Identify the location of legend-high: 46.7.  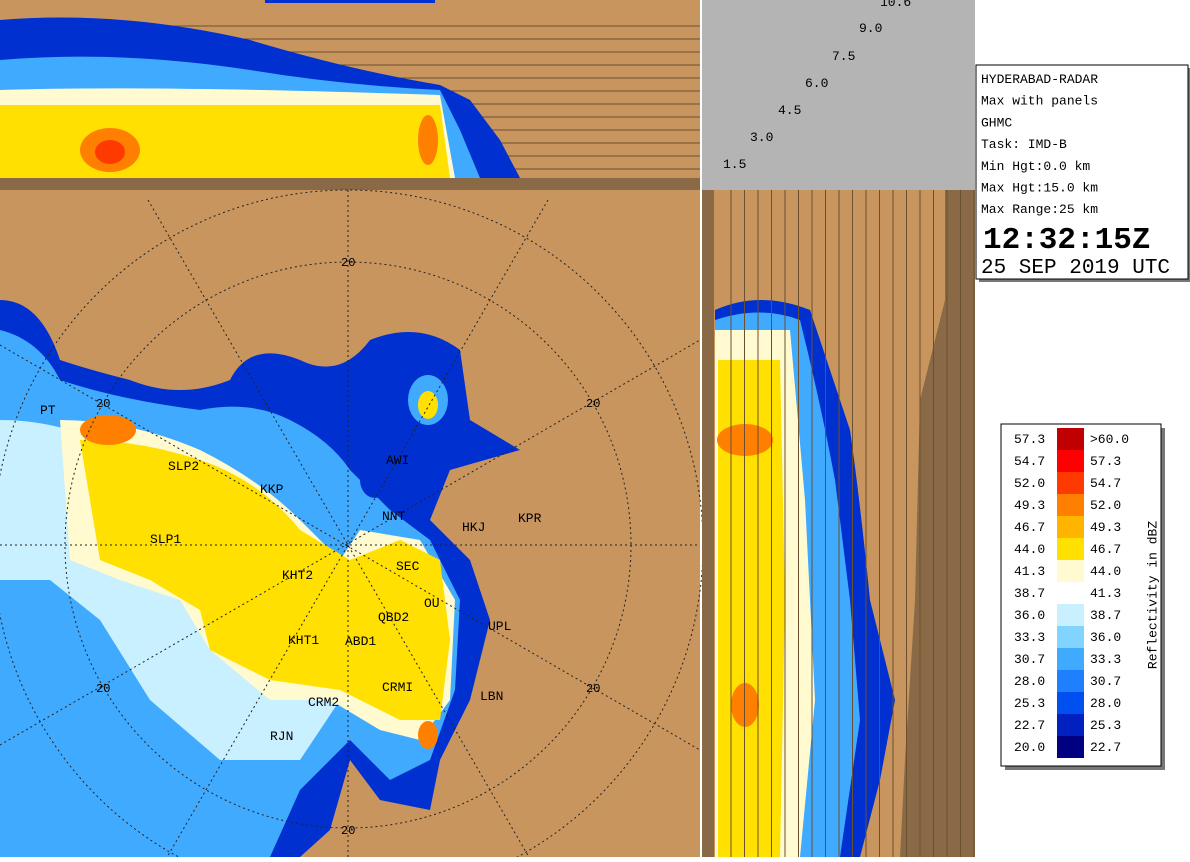
(1105, 549).